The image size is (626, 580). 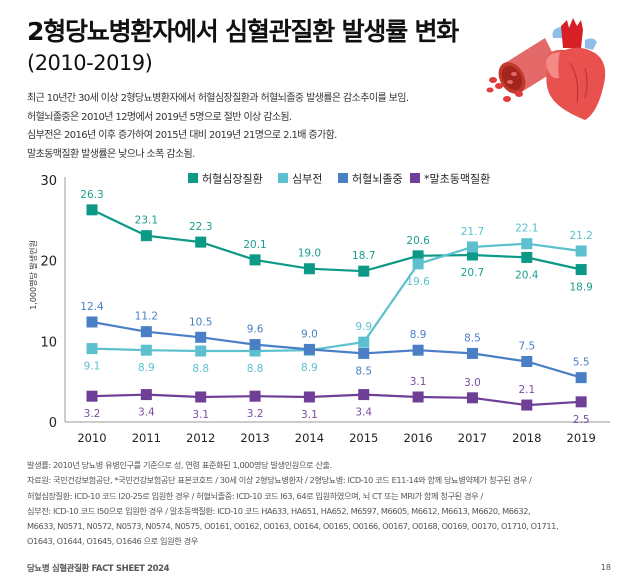 I want to click on x-tick-label: 2018, so click(x=526, y=438).